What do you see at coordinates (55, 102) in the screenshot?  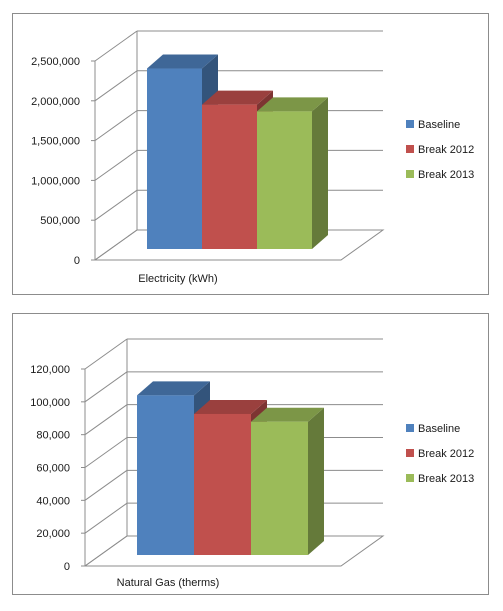 I see `y-tick-label: 2,000,000` at bounding box center [55, 102].